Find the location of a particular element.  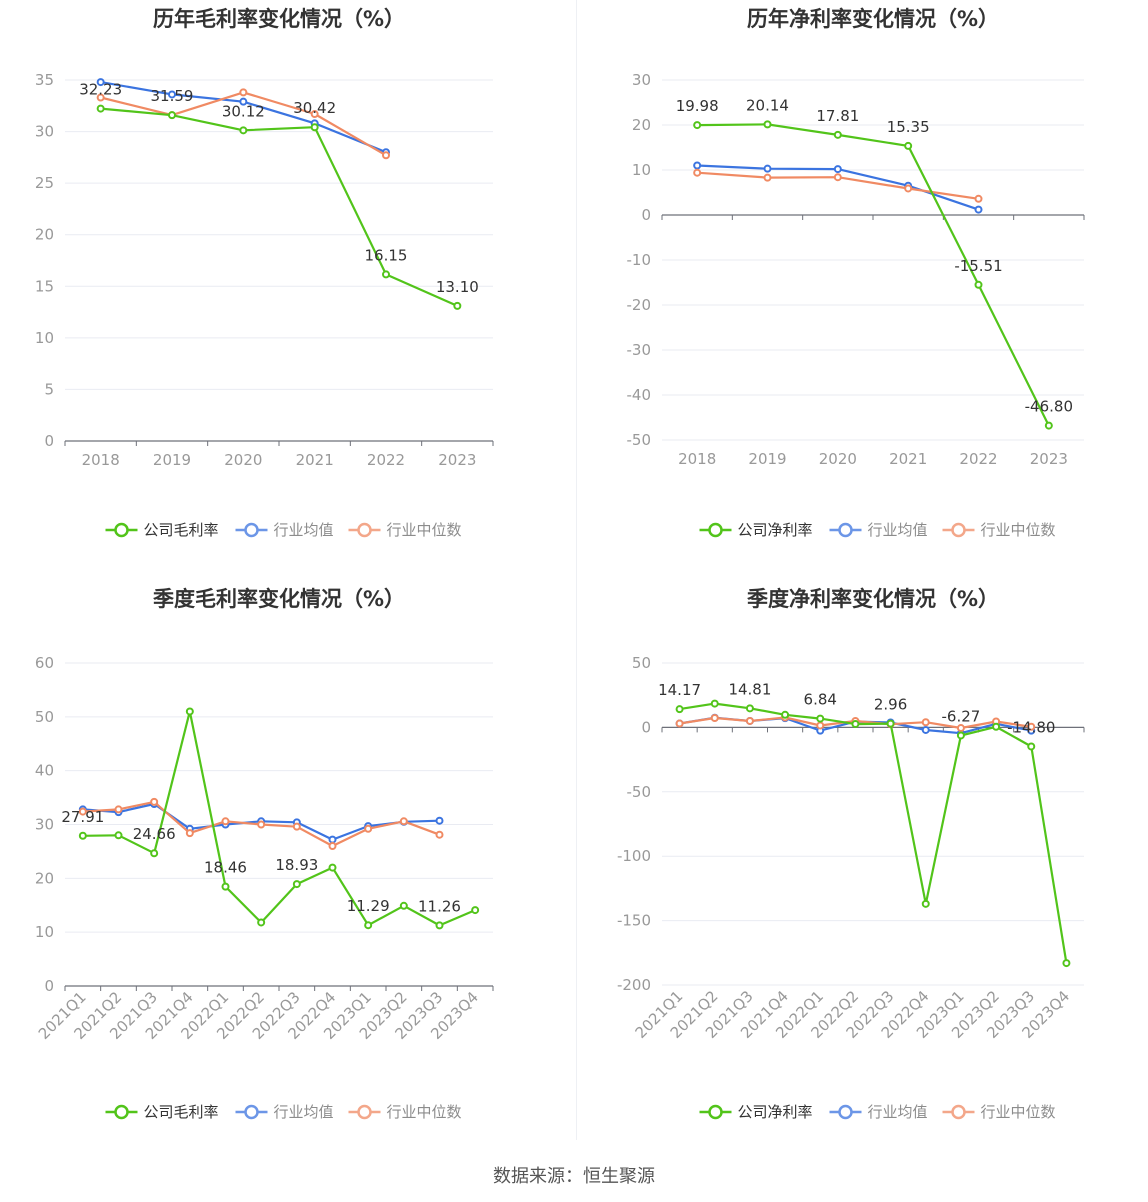

data-label: 30.42 is located at coordinates (314, 108).